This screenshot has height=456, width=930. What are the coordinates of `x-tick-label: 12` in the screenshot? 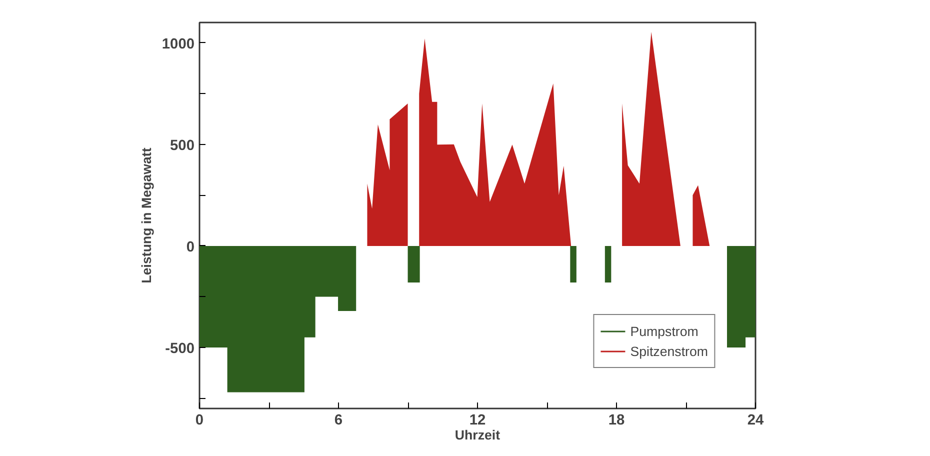 It's located at (477, 420).